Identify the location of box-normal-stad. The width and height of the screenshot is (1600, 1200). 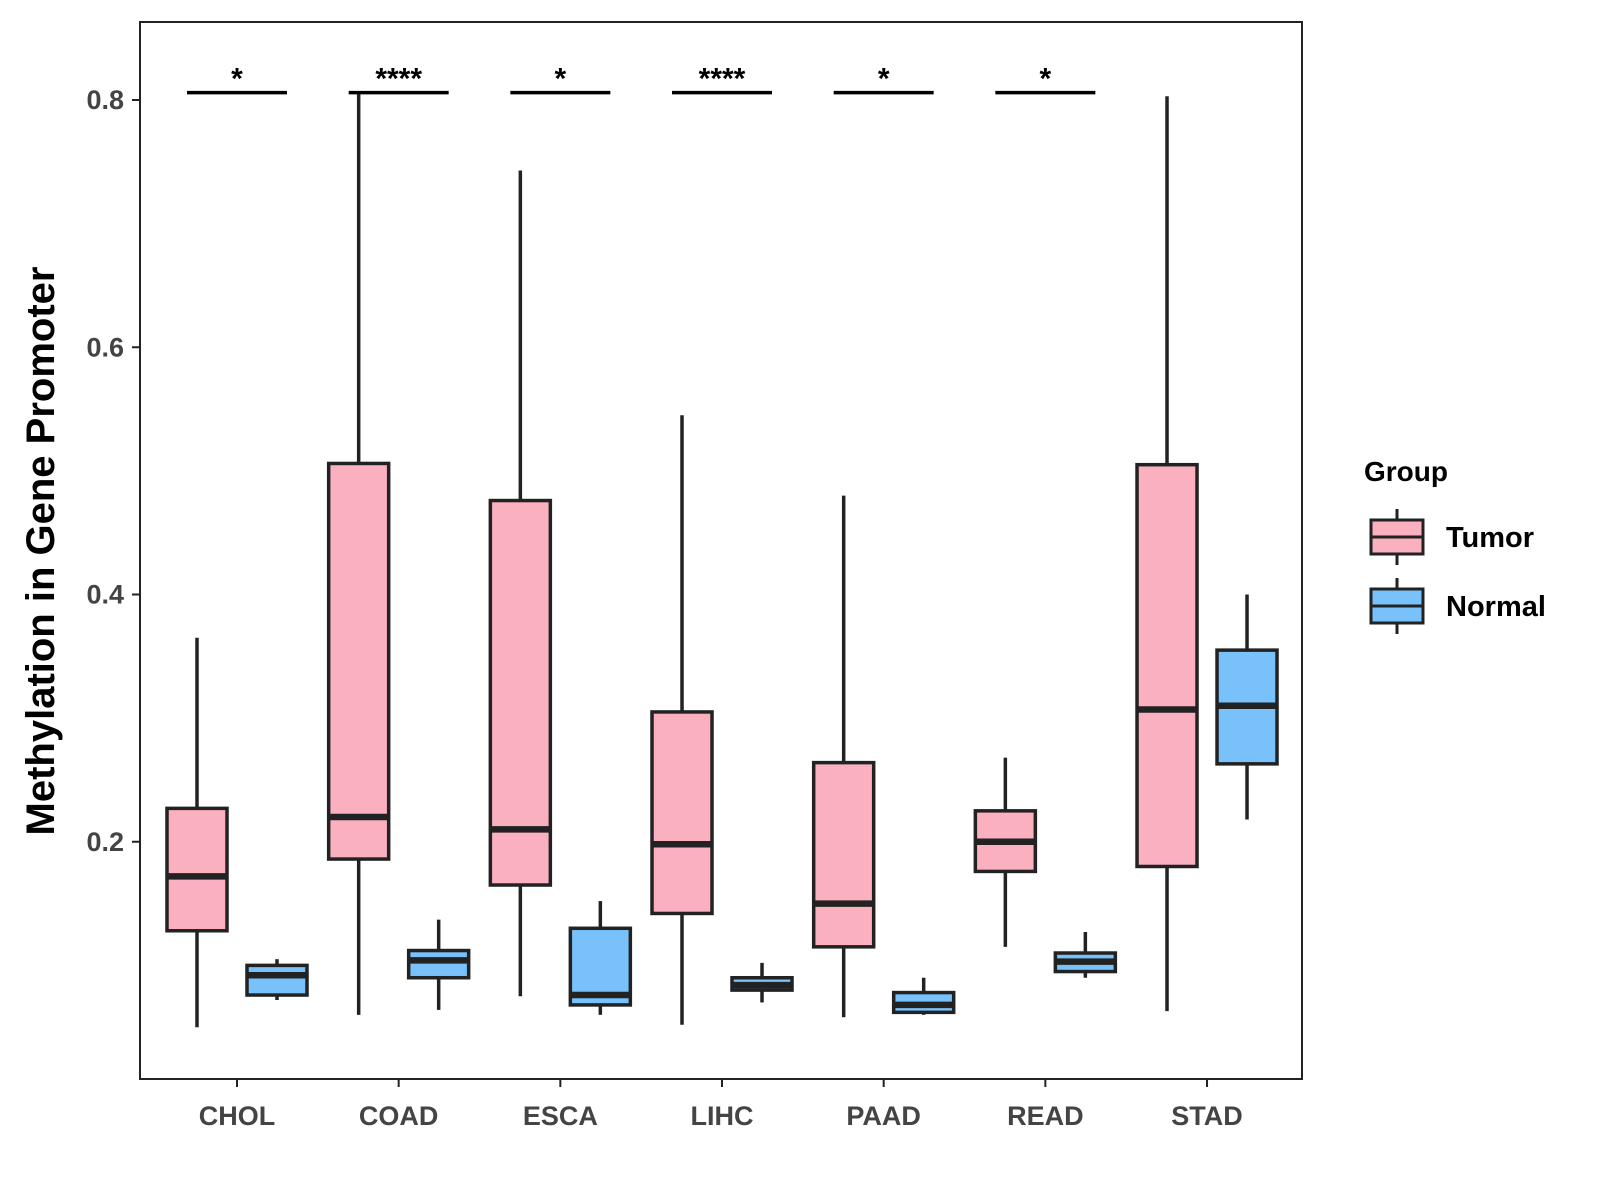
(1247, 707).